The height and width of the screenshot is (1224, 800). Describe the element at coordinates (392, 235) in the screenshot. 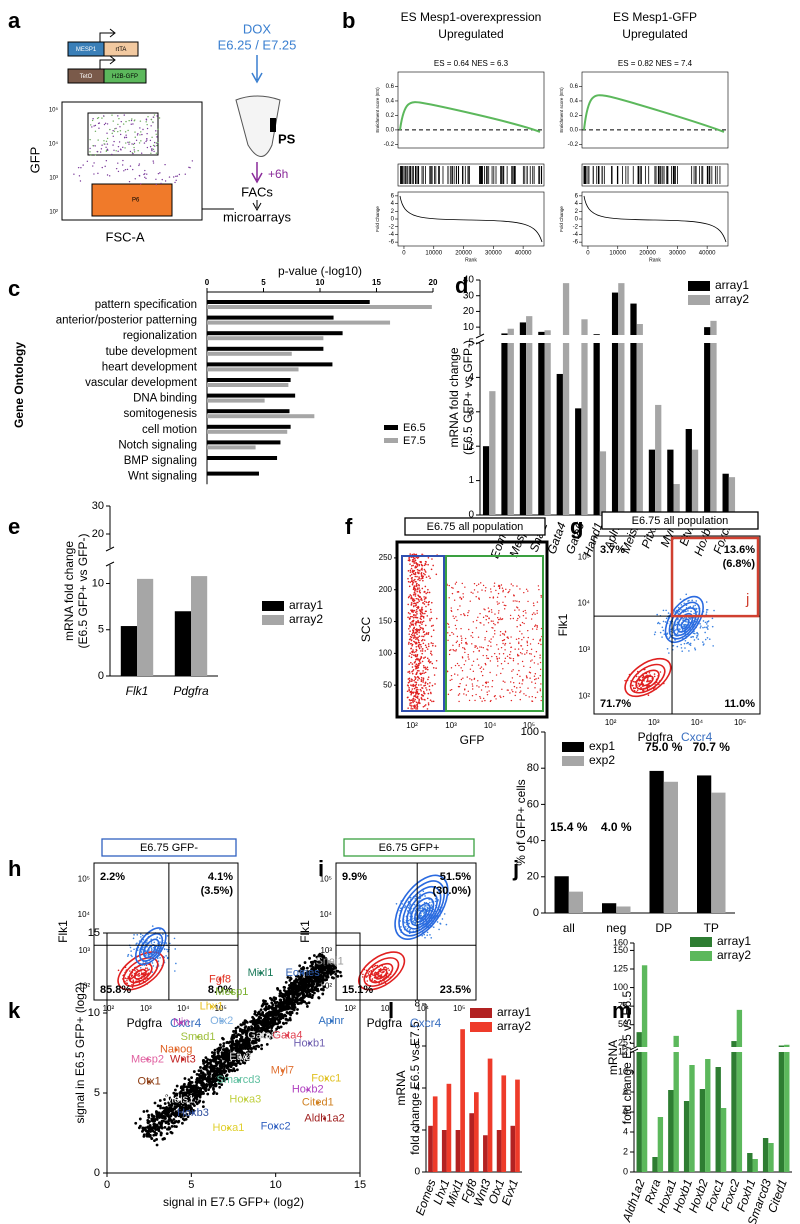

I see `y-tick-label: -4` at that location.